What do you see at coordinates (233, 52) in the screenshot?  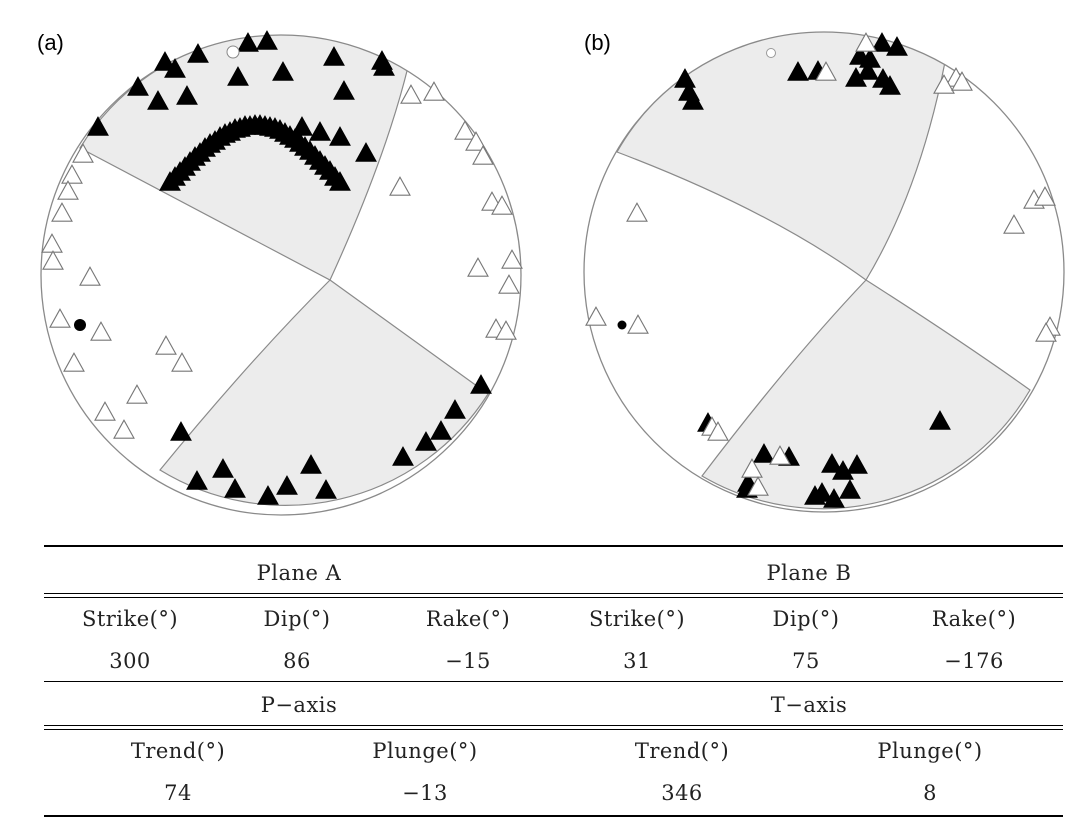 I see `open-circle-a` at bounding box center [233, 52].